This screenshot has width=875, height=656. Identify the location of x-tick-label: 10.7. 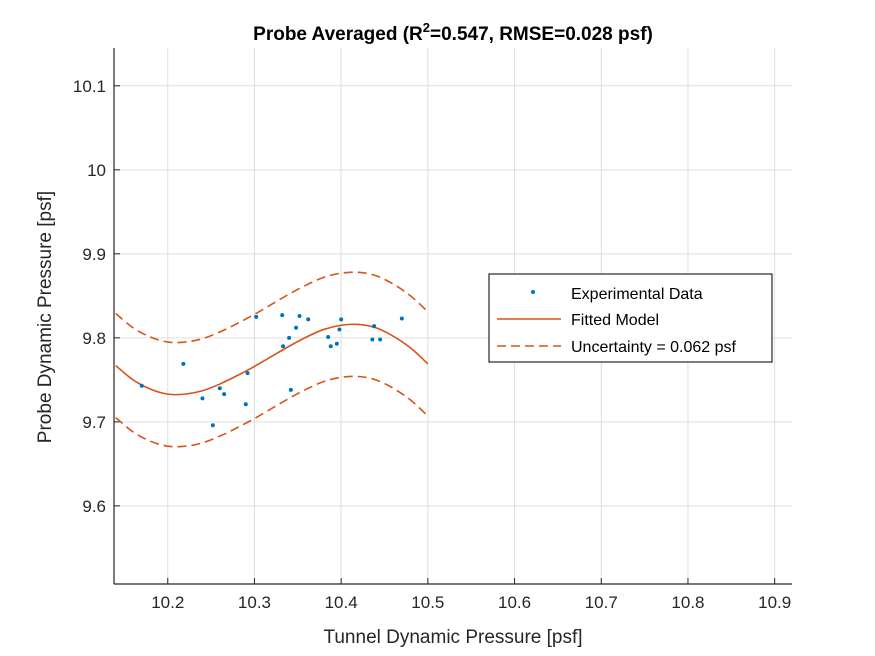
(601, 602).